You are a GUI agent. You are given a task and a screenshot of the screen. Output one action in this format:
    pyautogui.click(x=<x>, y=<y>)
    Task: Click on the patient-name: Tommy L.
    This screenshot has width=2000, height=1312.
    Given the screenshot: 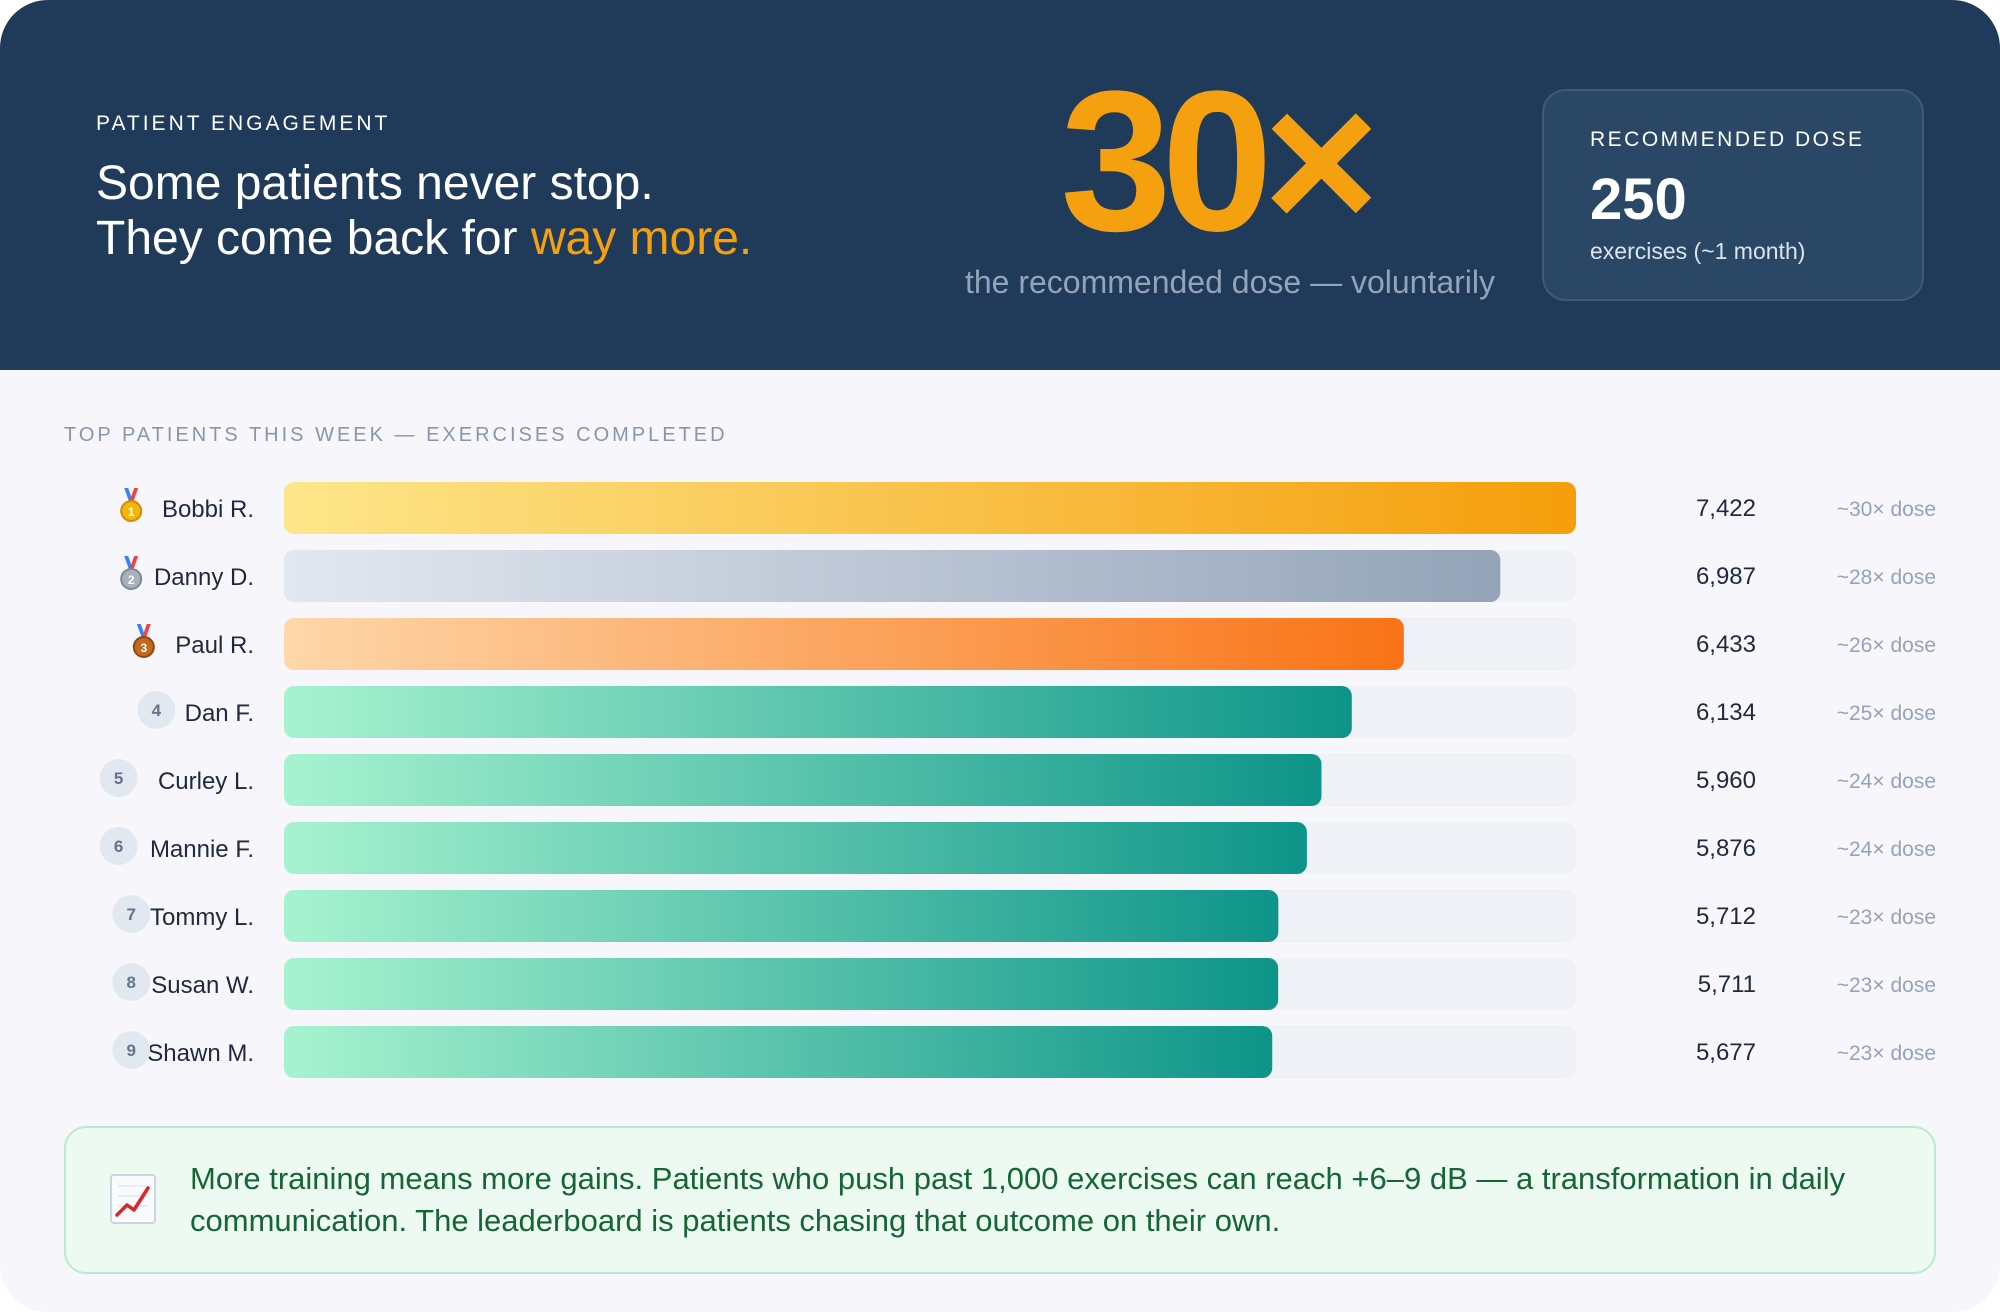 What is the action you would take?
    pyautogui.click(x=202, y=917)
    